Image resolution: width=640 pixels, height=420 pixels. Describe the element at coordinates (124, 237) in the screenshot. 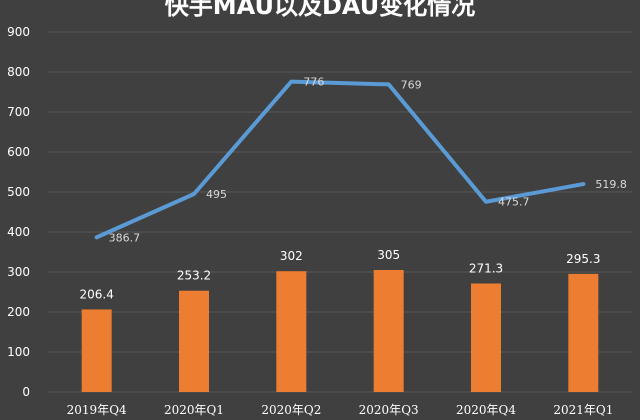

I see `line-value-label: 386.7` at that location.